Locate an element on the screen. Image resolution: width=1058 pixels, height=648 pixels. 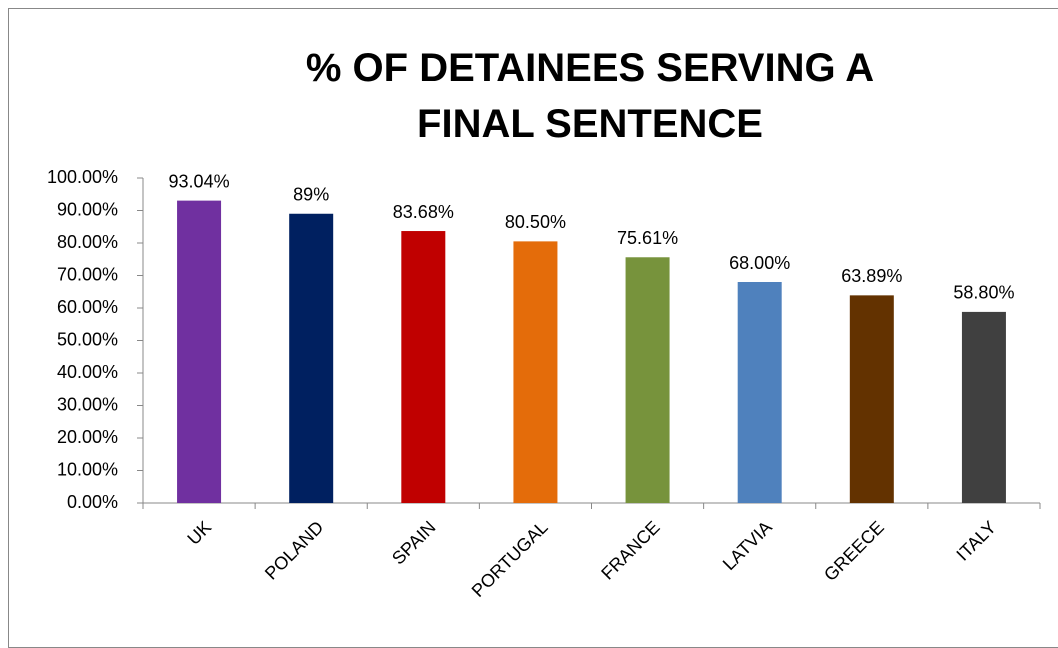
value-label: 89% is located at coordinates (311, 195).